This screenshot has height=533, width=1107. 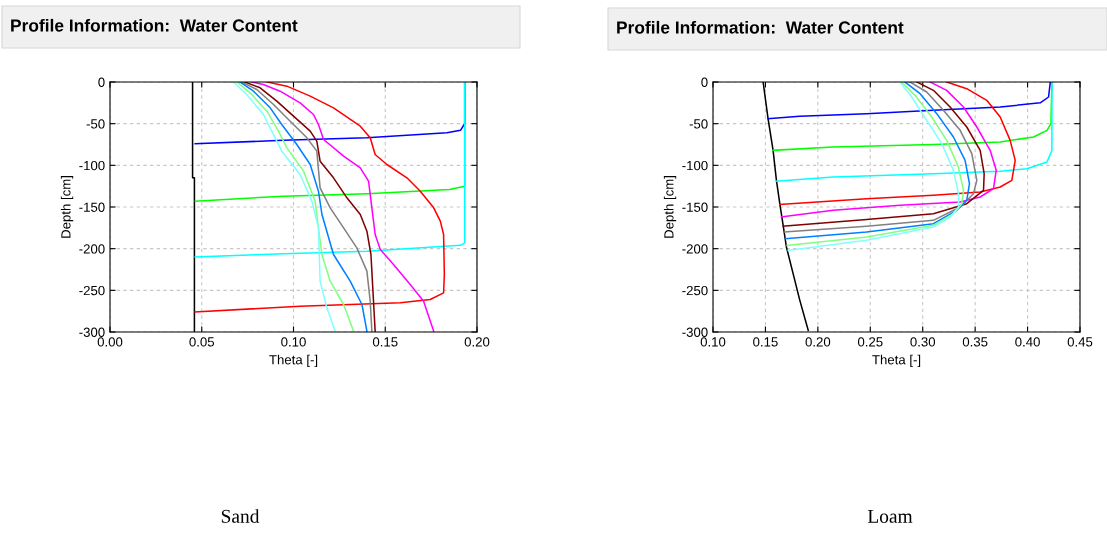 What do you see at coordinates (923, 342) in the screenshot?
I see `x-tick-label: 0.30` at bounding box center [923, 342].